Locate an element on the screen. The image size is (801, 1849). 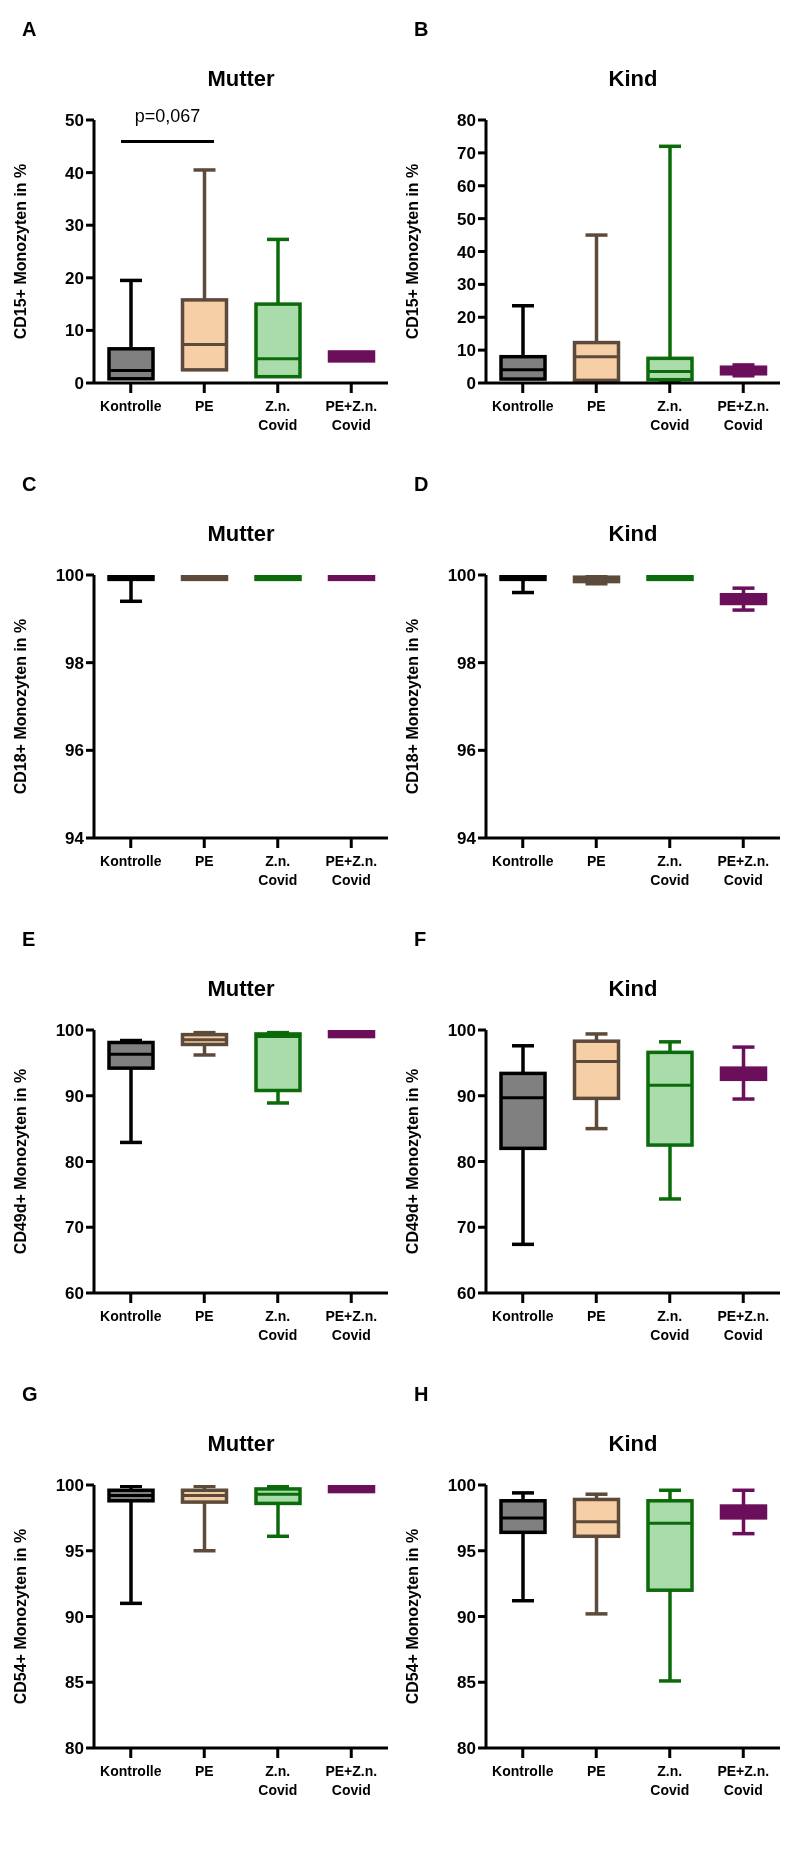
text: B is located at coordinates (421, 29).